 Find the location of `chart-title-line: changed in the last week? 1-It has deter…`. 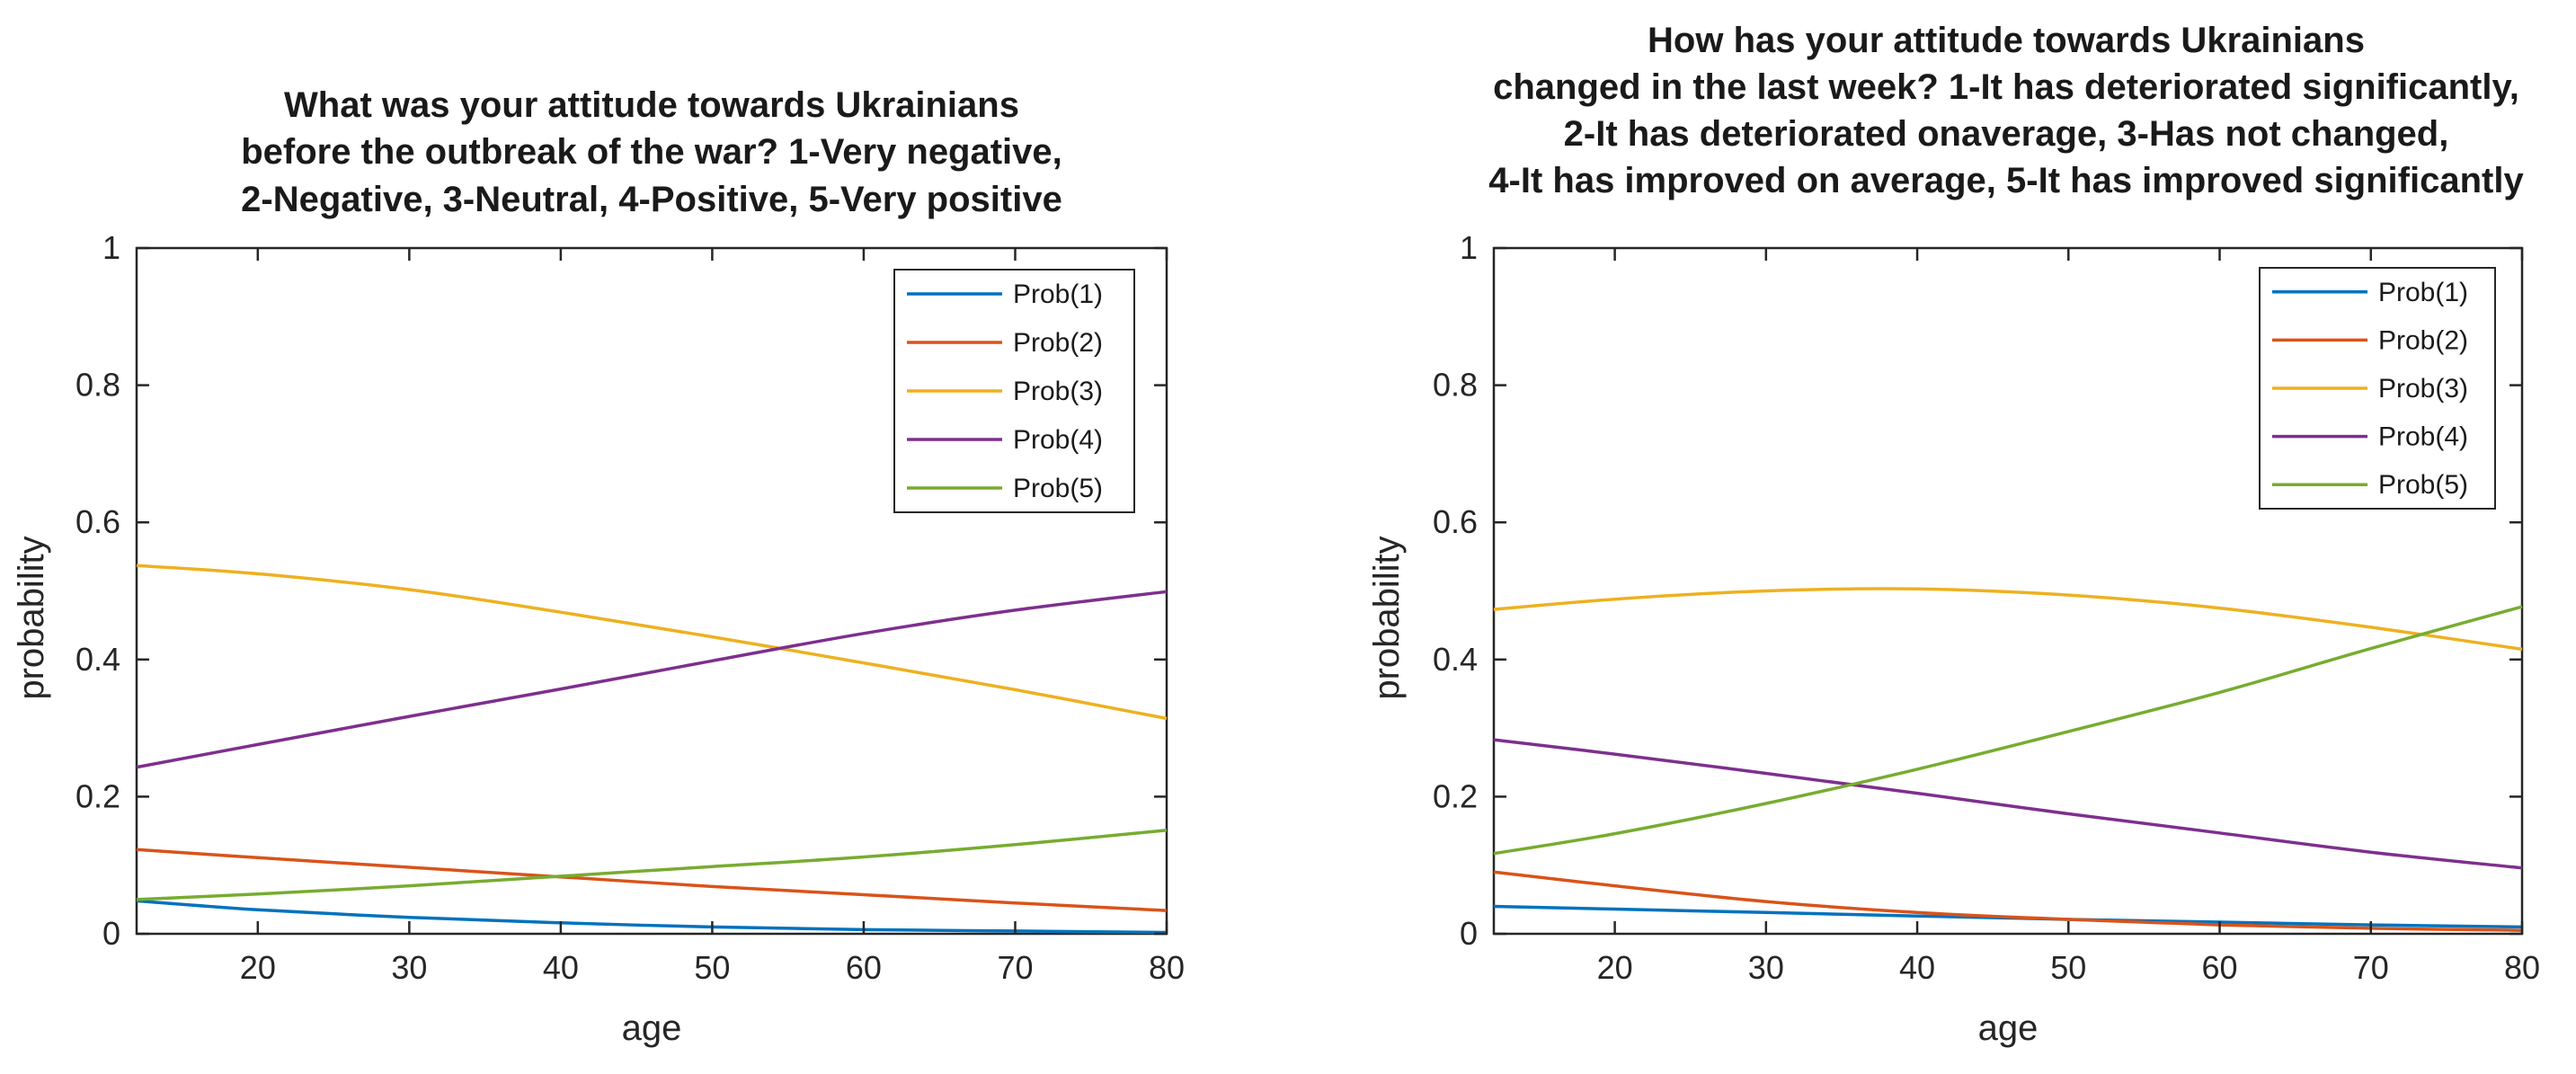

chart-title-line: changed in the last week? 1-It has deter… is located at coordinates (2006, 87).